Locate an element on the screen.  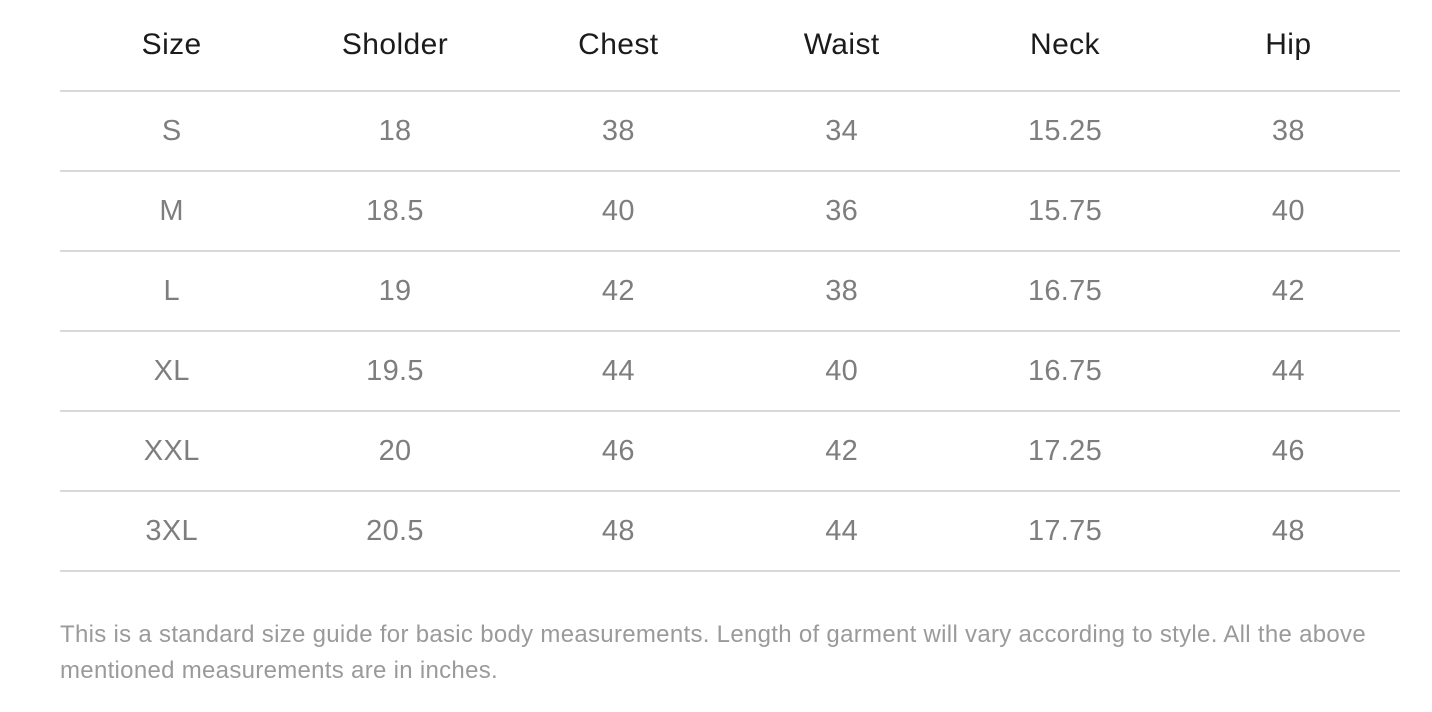
cell-chest: 46 is located at coordinates (618, 451).